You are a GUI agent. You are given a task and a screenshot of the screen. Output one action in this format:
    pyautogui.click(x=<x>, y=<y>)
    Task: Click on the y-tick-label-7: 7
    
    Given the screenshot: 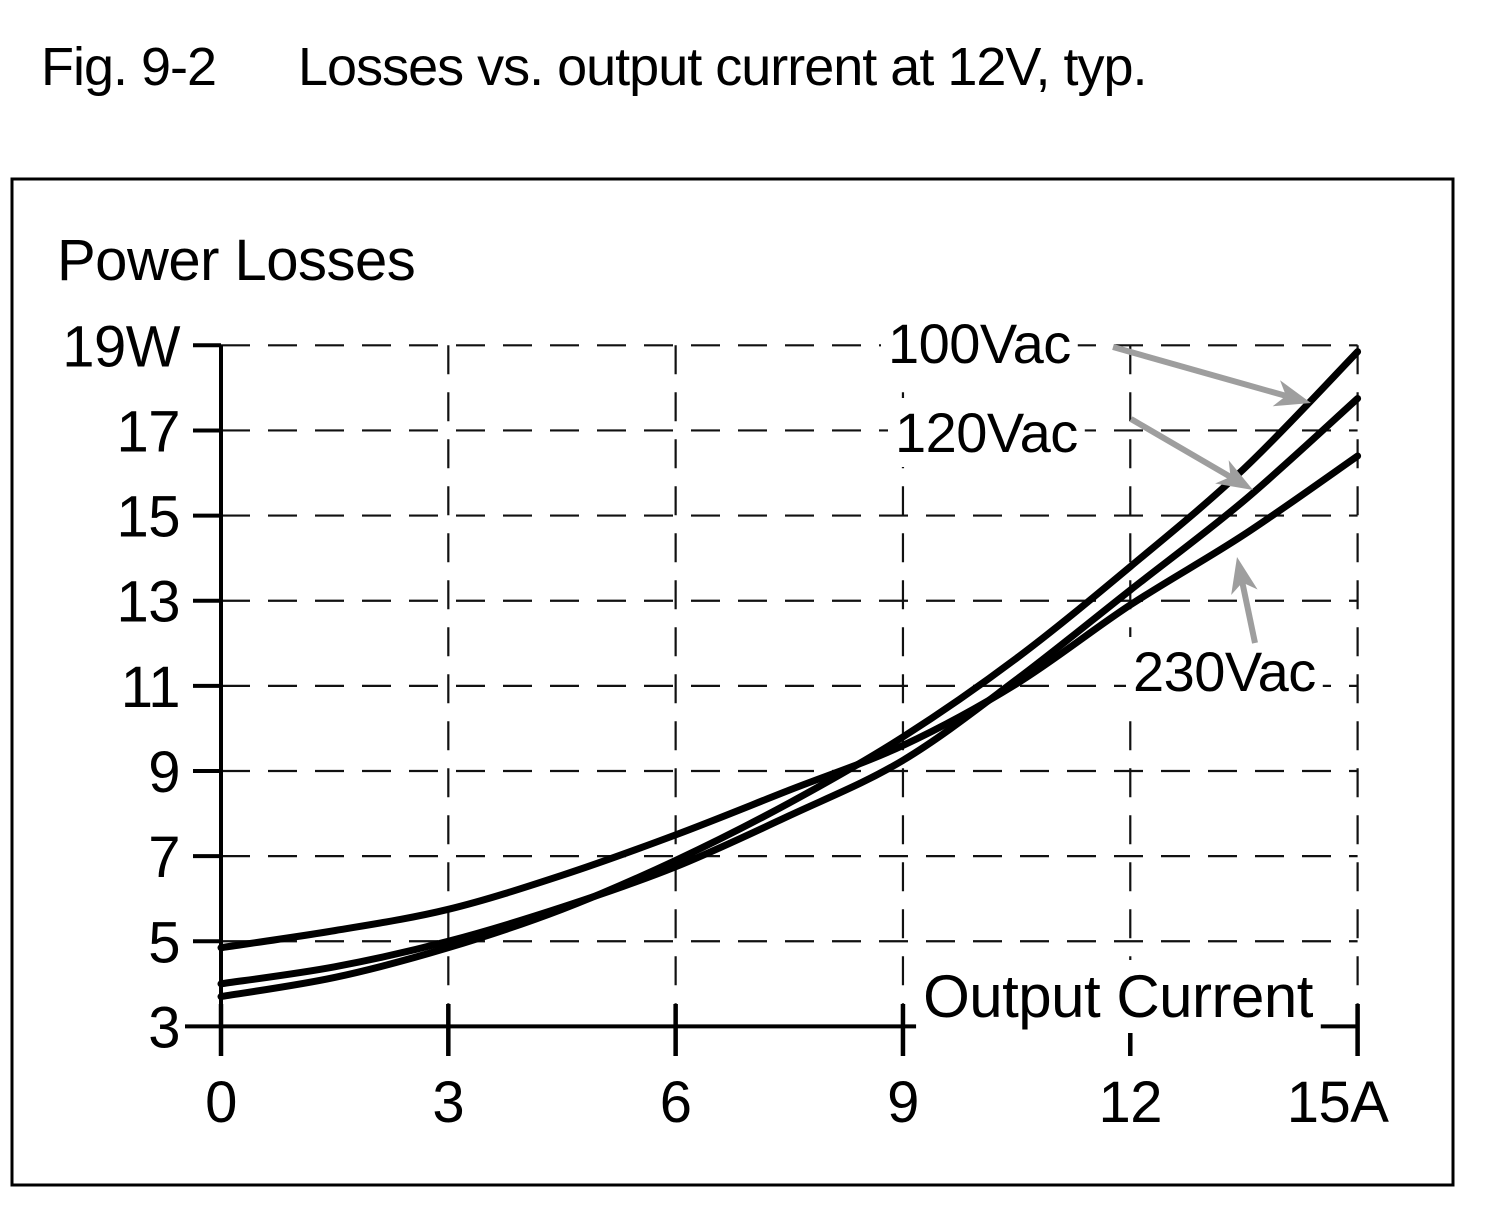 What is the action you would take?
    pyautogui.click(x=164, y=857)
    